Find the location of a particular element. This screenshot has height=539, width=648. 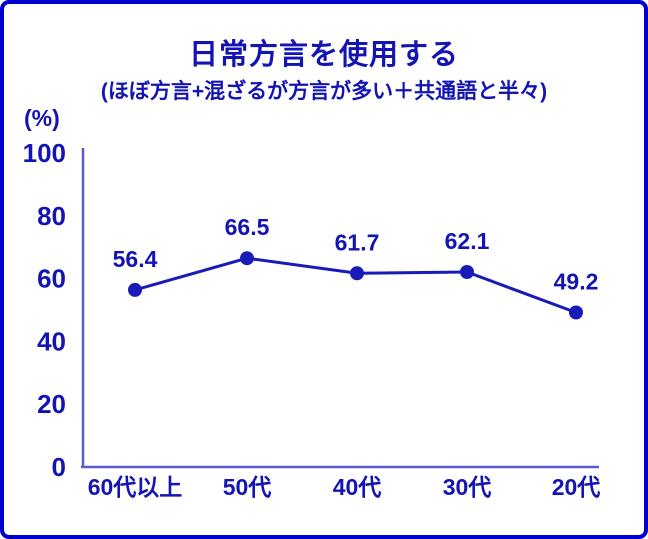

x-category-label: 40代 is located at coordinates (357, 487).